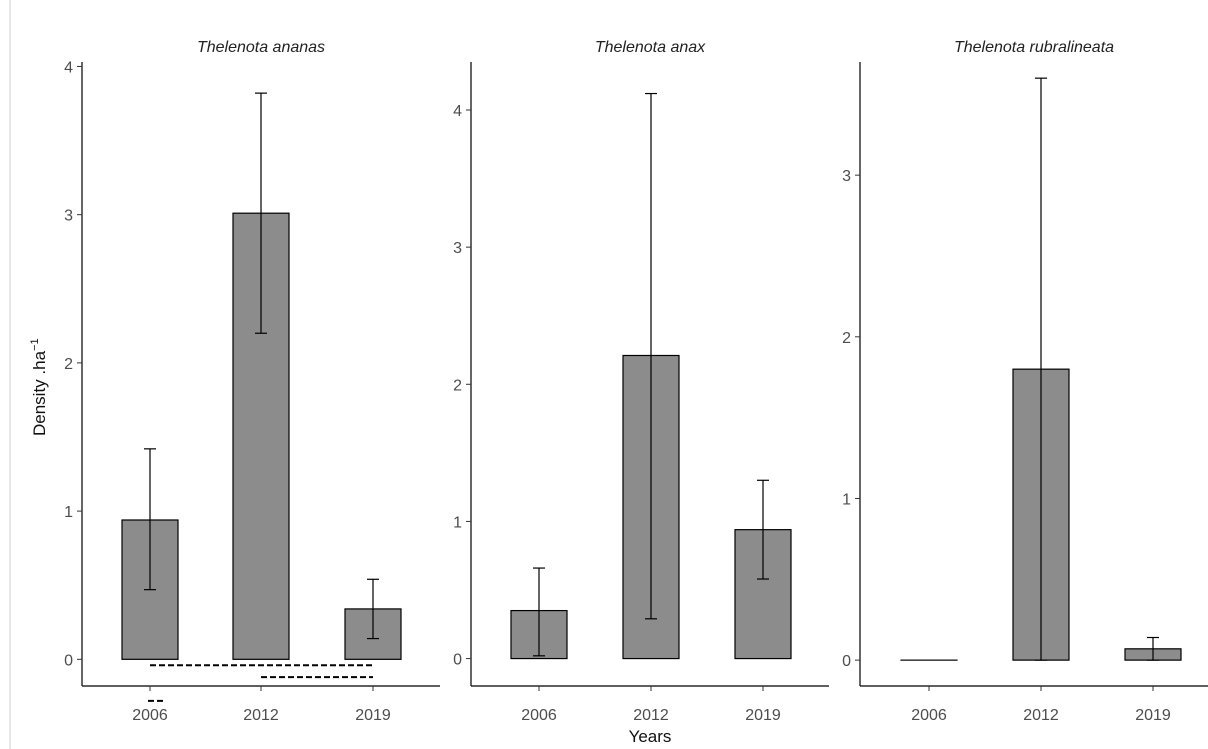  What do you see at coordinates (35, 344) in the screenshot?
I see `y-axis-title-superscript: −1` at bounding box center [35, 344].